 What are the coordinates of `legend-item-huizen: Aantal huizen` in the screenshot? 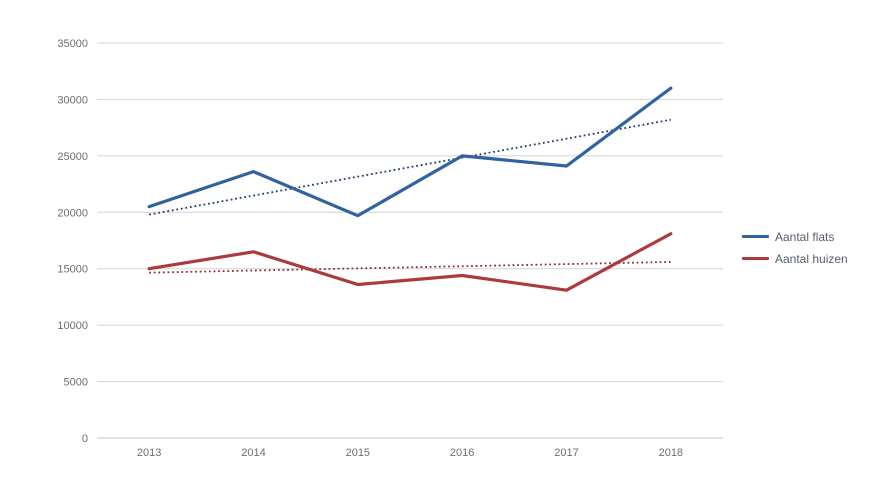 It's located at (795, 258).